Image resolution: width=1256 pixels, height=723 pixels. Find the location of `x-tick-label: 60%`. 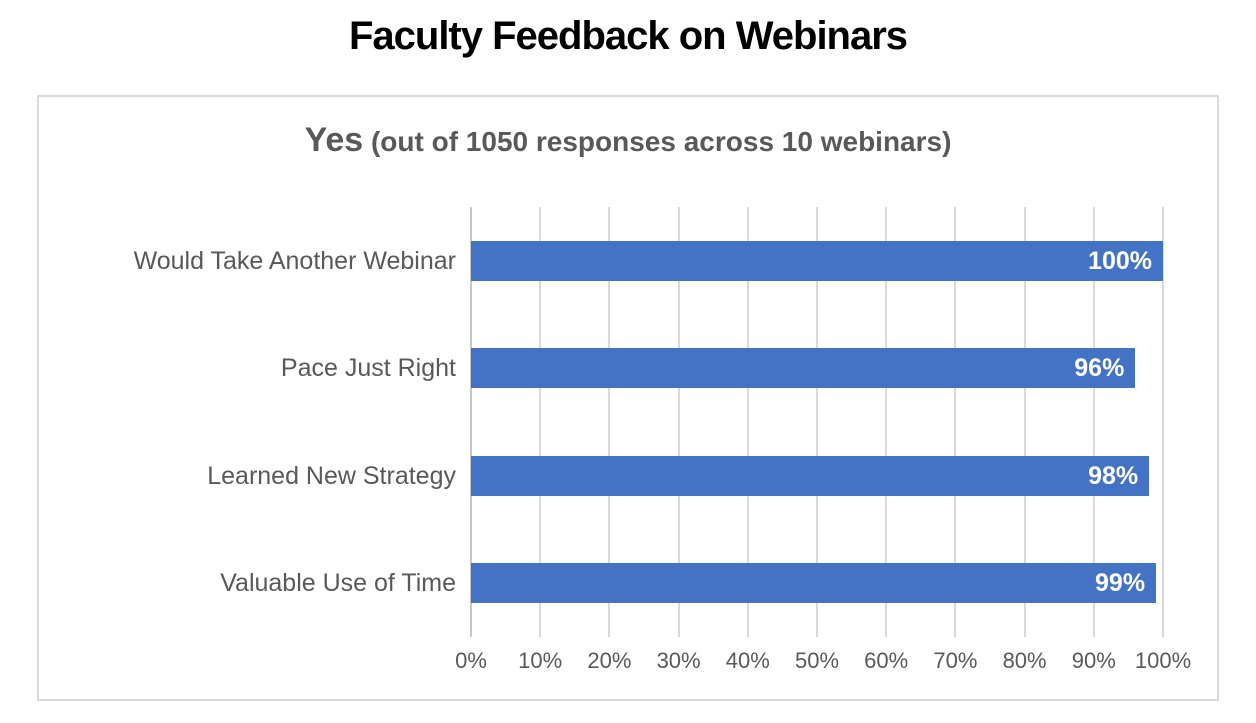

x-tick-label: 60% is located at coordinates (886, 660).